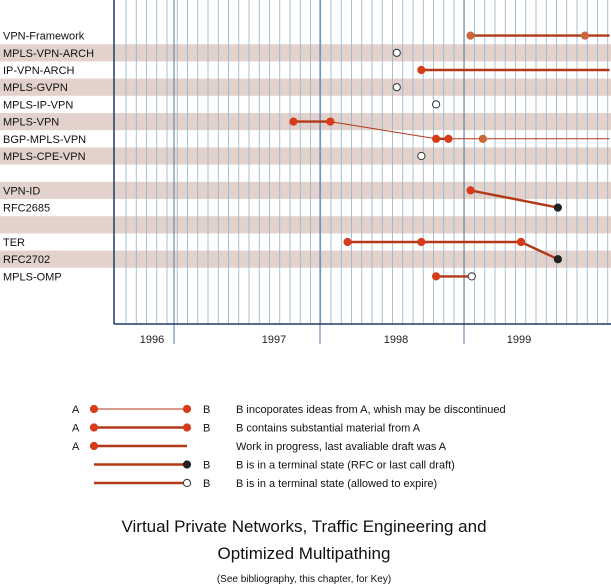  I want to click on year-label: 1999, so click(519, 340).